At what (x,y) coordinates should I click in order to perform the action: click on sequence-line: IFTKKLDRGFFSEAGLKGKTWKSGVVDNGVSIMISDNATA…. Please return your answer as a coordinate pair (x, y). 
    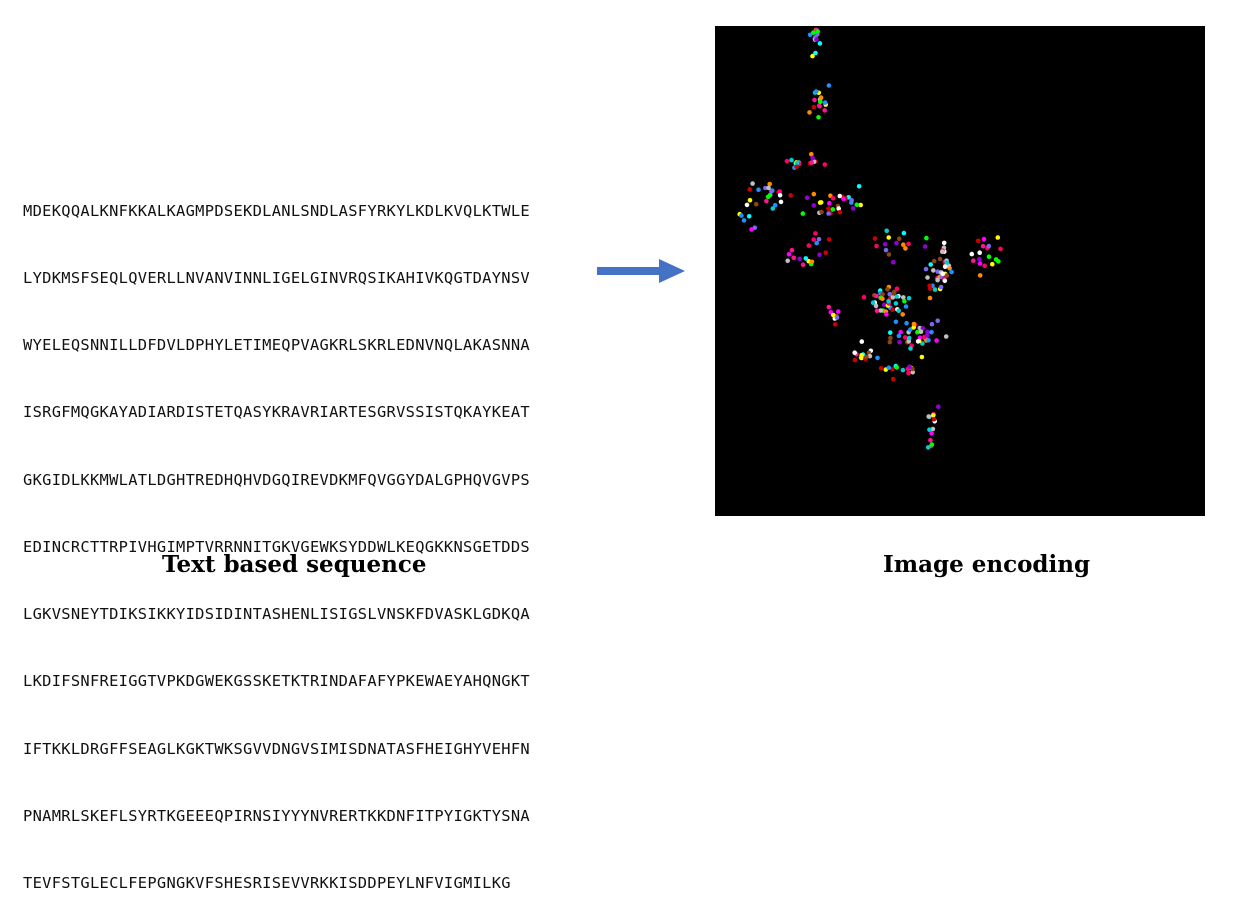
    Looking at the image, I should click on (276, 748).